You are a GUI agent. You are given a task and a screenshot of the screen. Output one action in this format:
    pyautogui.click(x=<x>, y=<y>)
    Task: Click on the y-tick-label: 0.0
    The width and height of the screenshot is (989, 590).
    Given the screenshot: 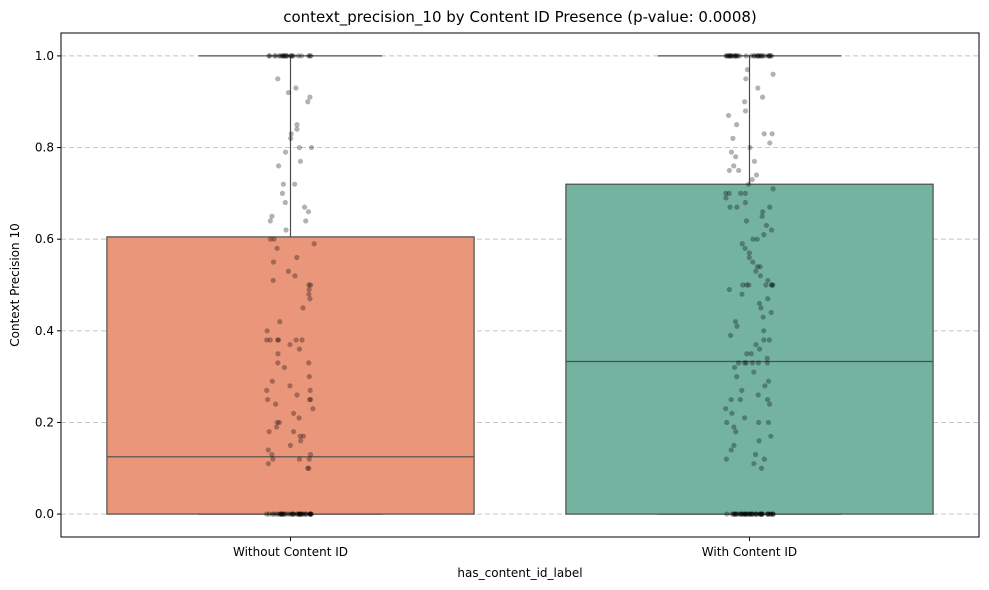 What is the action you would take?
    pyautogui.click(x=44, y=514)
    